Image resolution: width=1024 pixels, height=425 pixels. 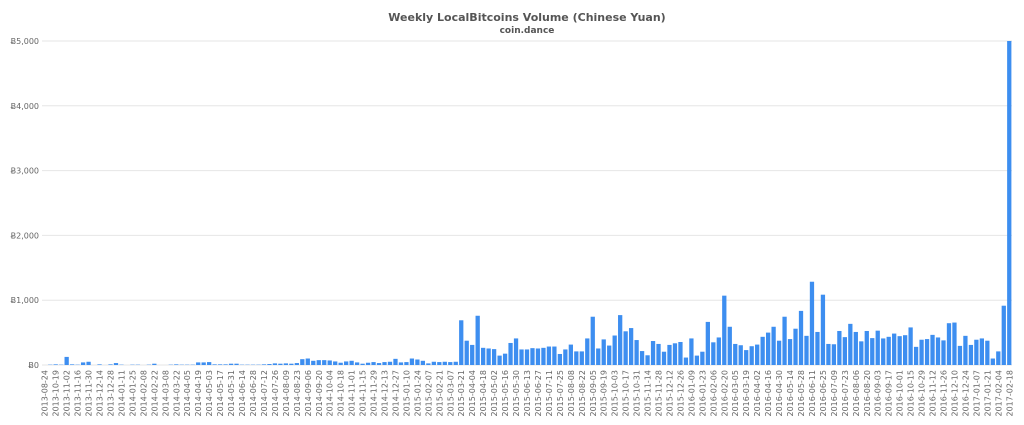 I want to click on x-tick-label: 2016-07-09, so click(x=834, y=393).